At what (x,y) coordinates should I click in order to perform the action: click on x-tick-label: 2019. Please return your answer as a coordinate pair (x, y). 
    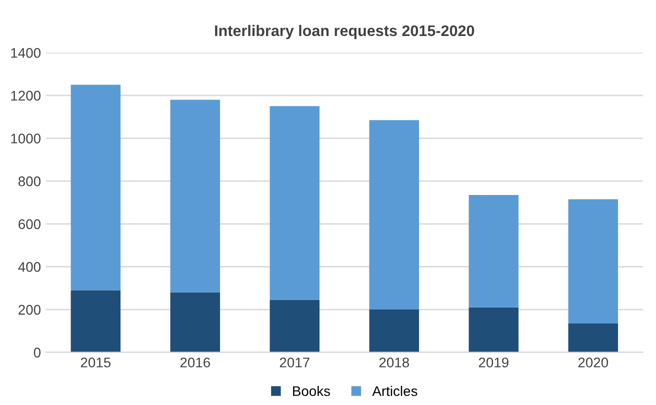
    Looking at the image, I should click on (493, 363).